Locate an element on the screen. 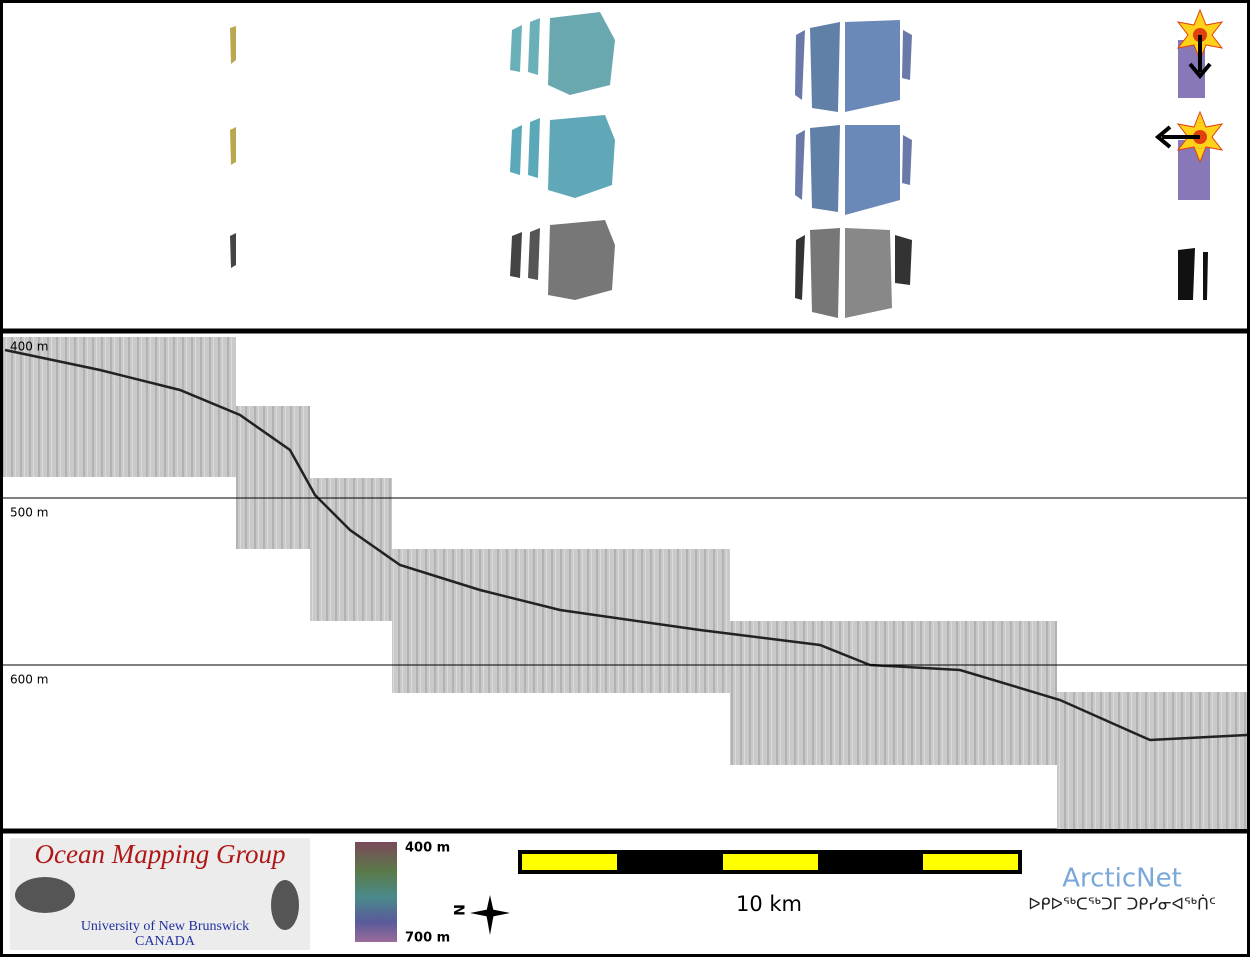  logo-title: Ocean Mapping Group is located at coordinates (160, 854).